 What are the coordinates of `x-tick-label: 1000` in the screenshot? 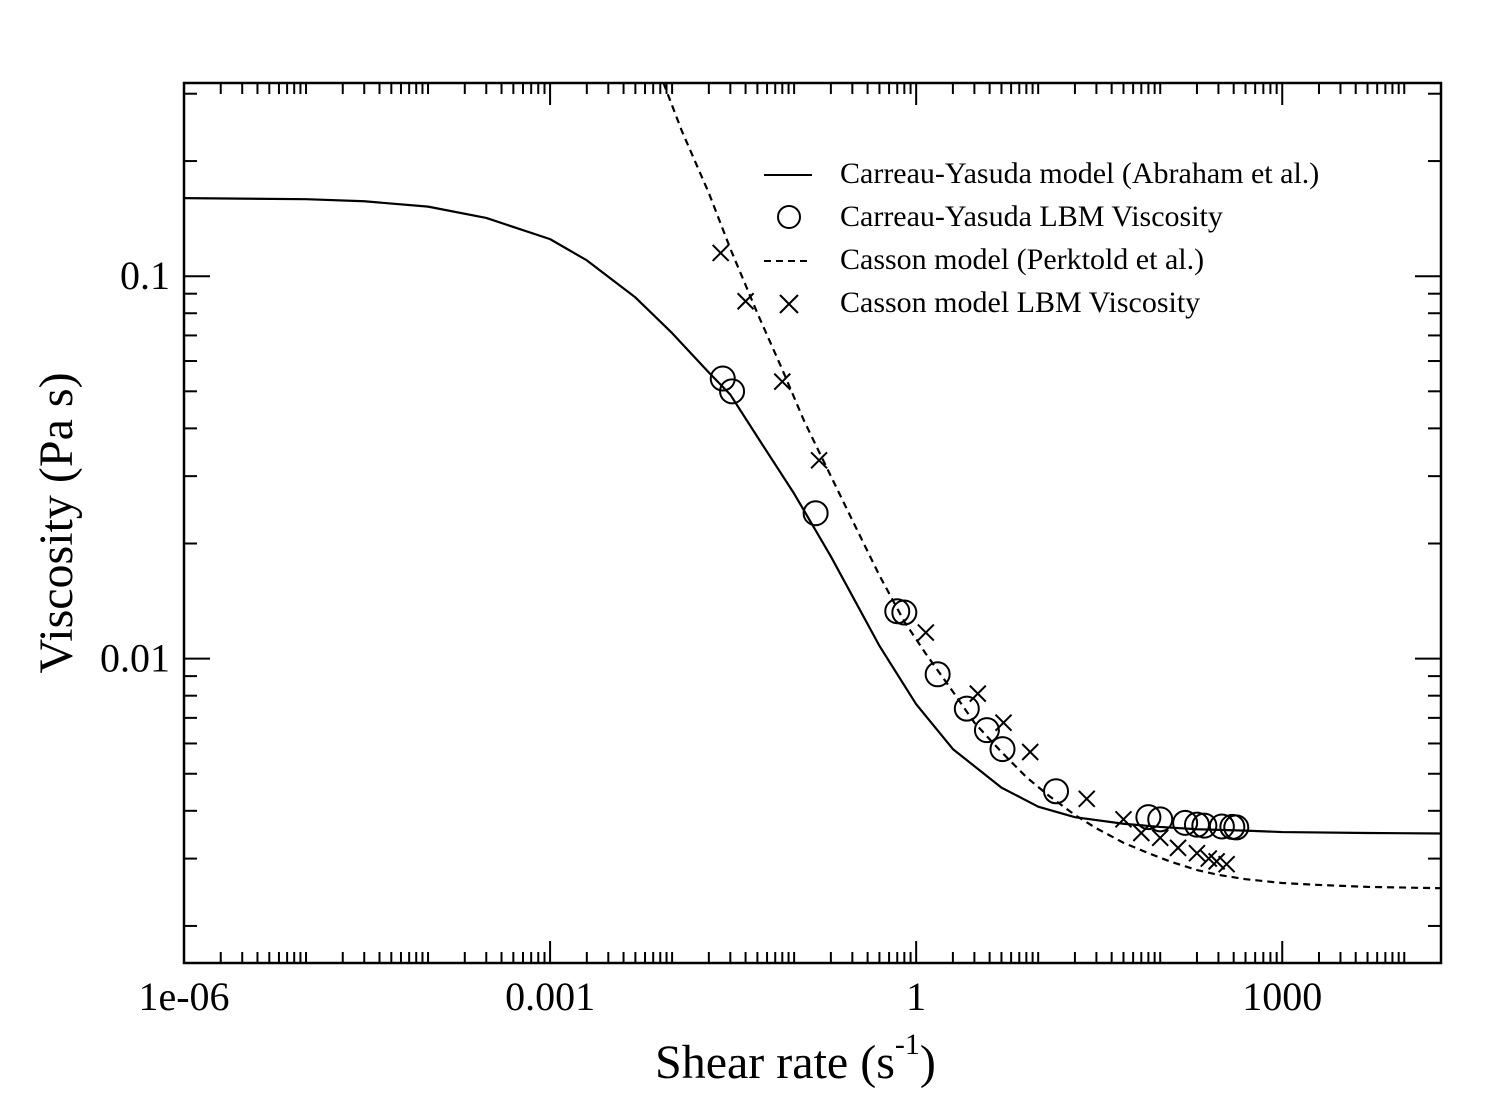 It's located at (1282, 996).